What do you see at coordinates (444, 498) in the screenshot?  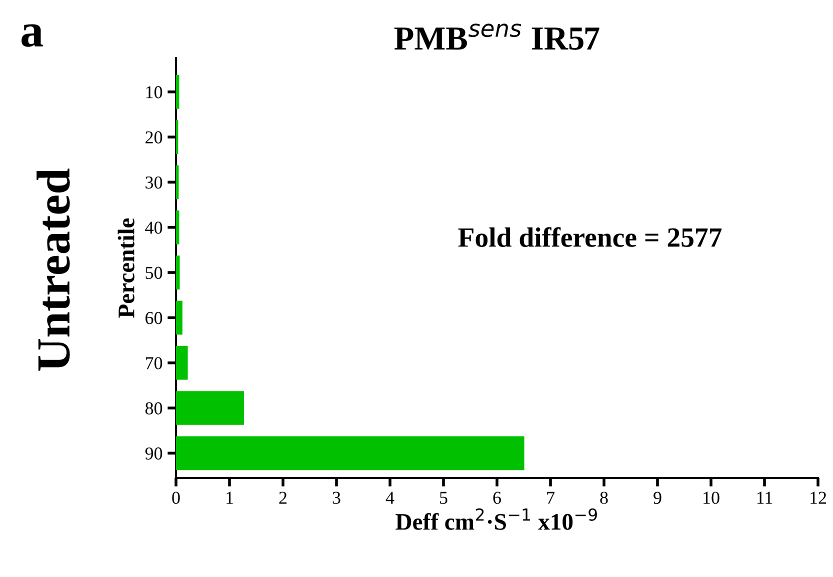 I see `x-tick-label: 5` at bounding box center [444, 498].